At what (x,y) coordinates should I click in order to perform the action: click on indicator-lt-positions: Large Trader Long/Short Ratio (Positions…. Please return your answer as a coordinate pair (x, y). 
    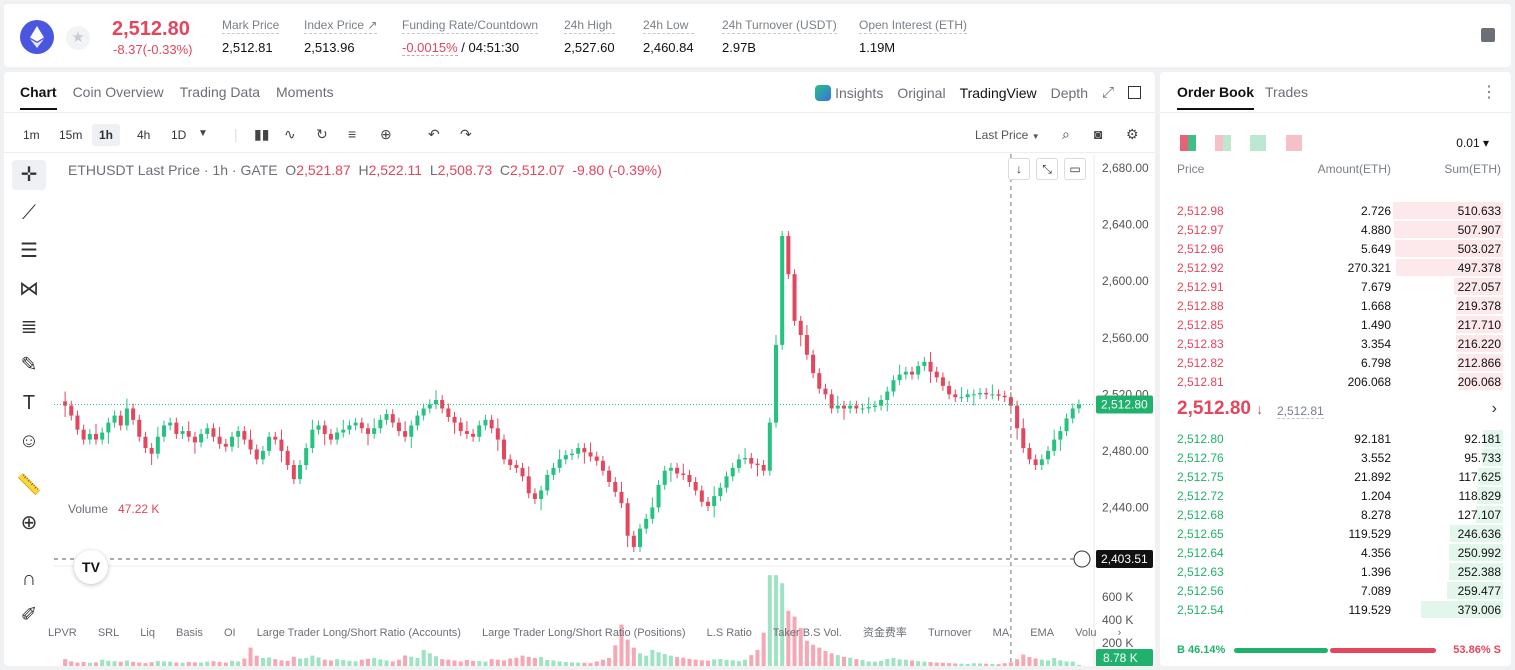
    Looking at the image, I should click on (583, 633).